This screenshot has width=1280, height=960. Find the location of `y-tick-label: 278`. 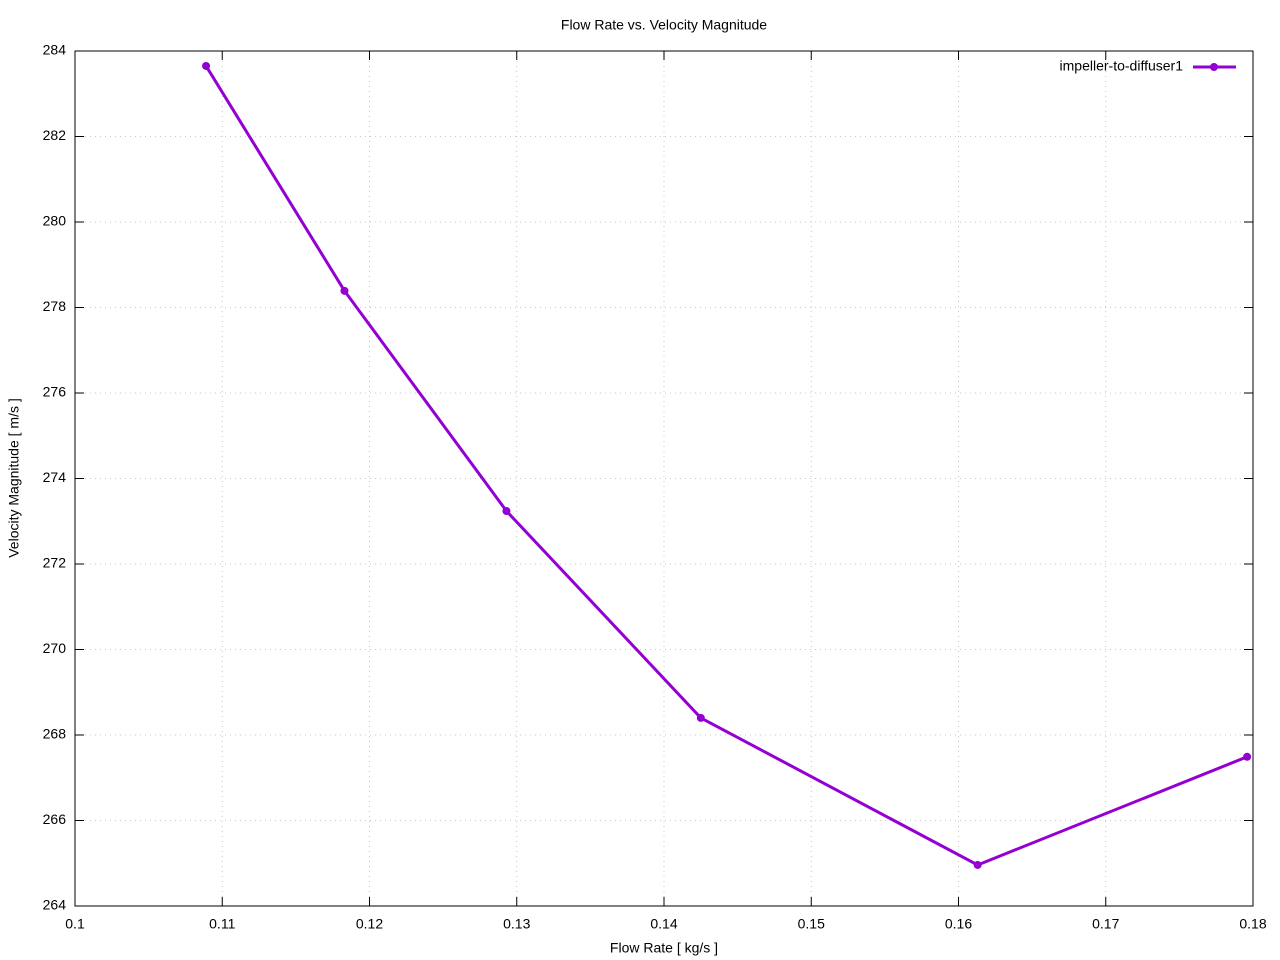

y-tick-label: 278 is located at coordinates (55, 306).